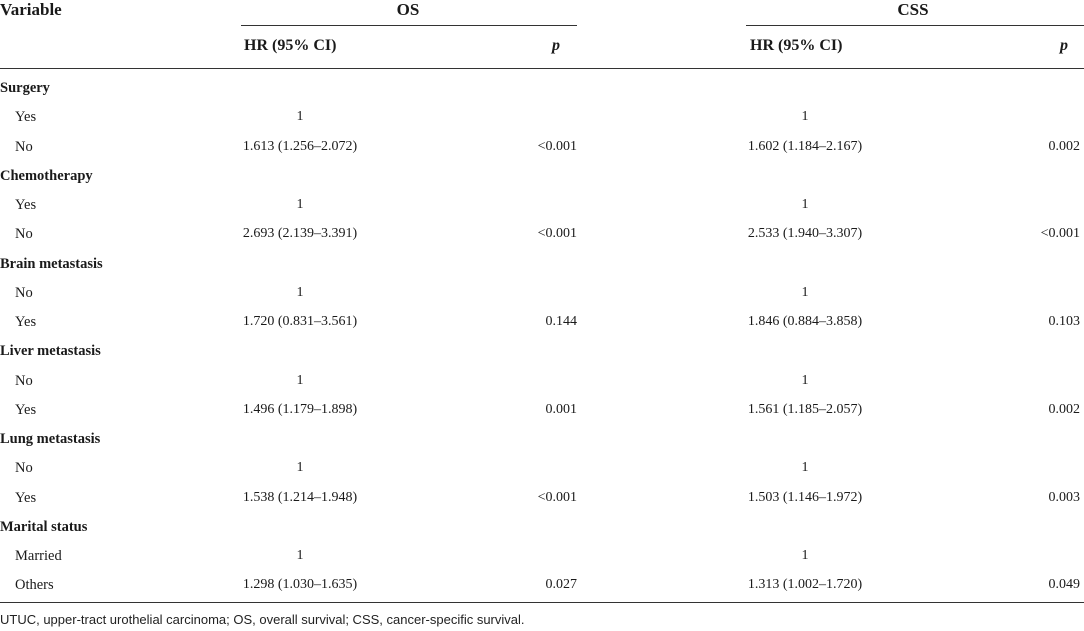 The height and width of the screenshot is (631, 1084). Describe the element at coordinates (915, 25) in the screenshot. I see `css-group-rule` at that location.